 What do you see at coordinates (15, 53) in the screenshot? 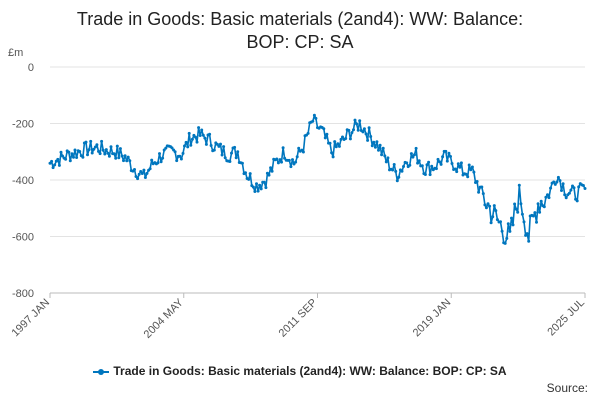
I see `y-axis-label: £m` at bounding box center [15, 53].